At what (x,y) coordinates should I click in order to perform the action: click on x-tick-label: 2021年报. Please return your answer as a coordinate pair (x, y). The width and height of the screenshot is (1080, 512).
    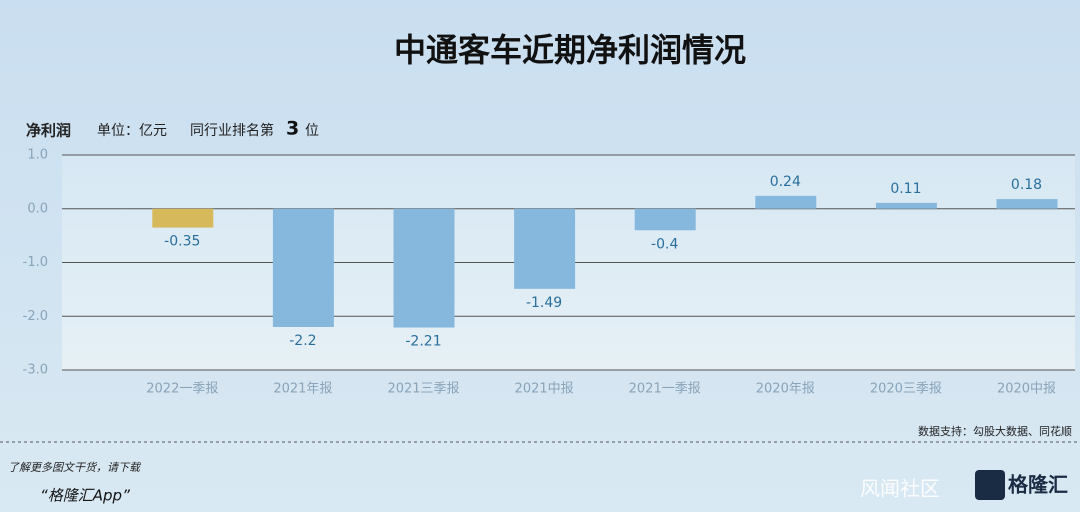
    Looking at the image, I should click on (302, 389).